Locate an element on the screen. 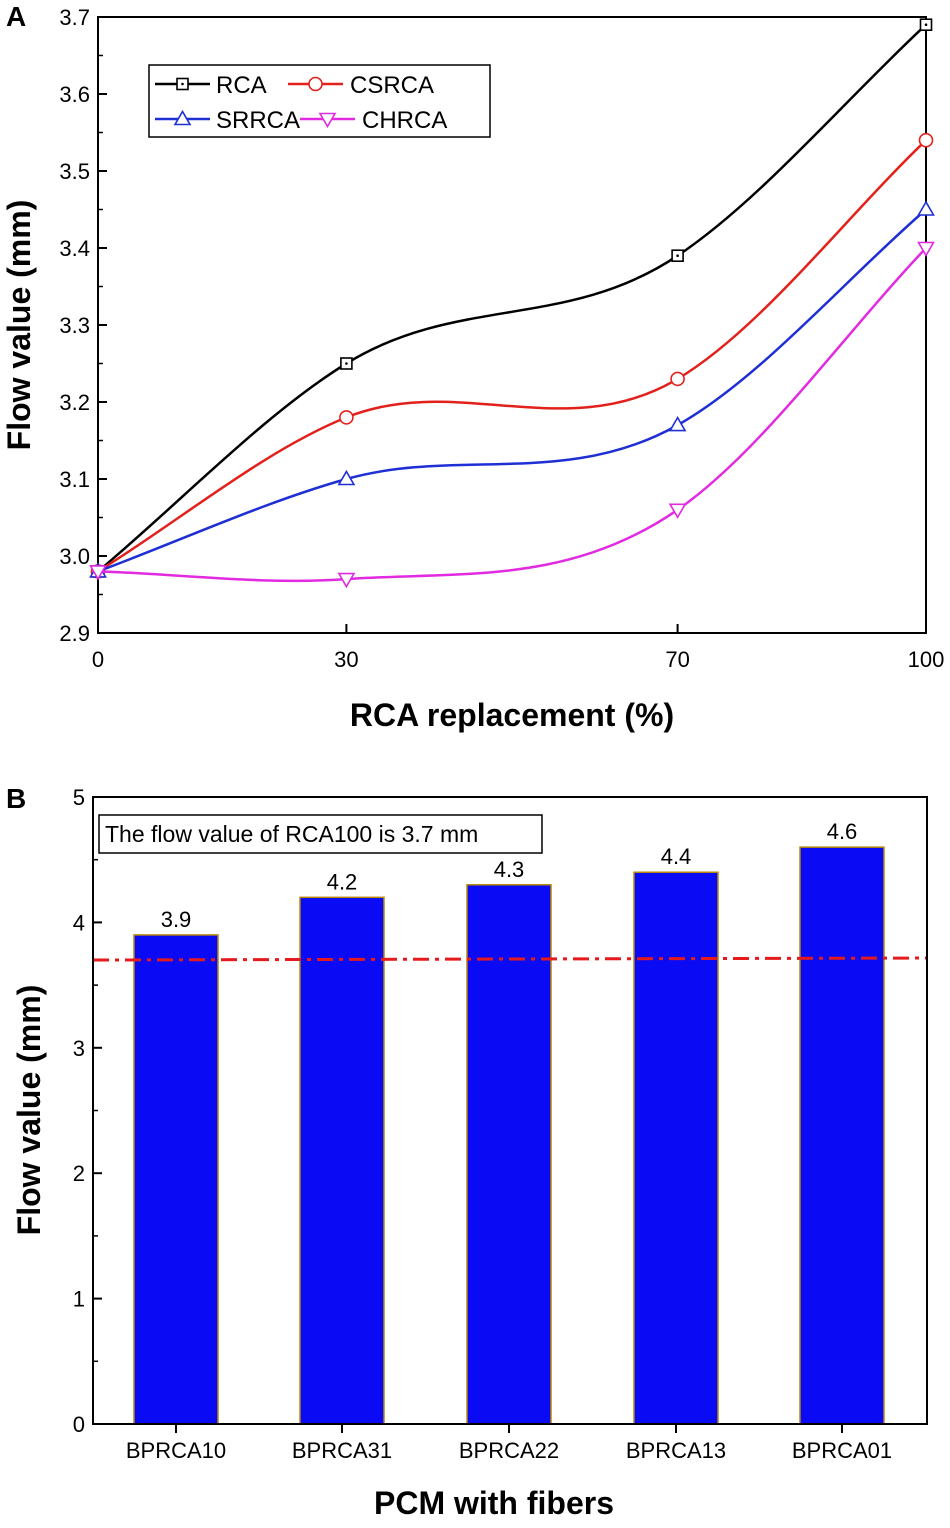  y-tick-label: 3.3 is located at coordinates (74, 325).